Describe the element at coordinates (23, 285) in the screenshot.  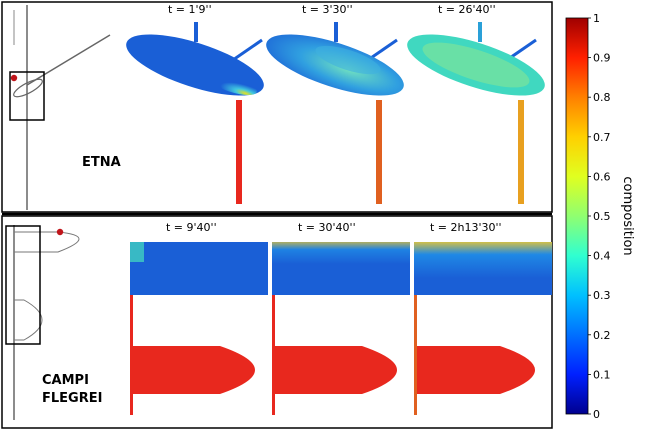
I see `campi-flegrei-zoom-box` at that location.